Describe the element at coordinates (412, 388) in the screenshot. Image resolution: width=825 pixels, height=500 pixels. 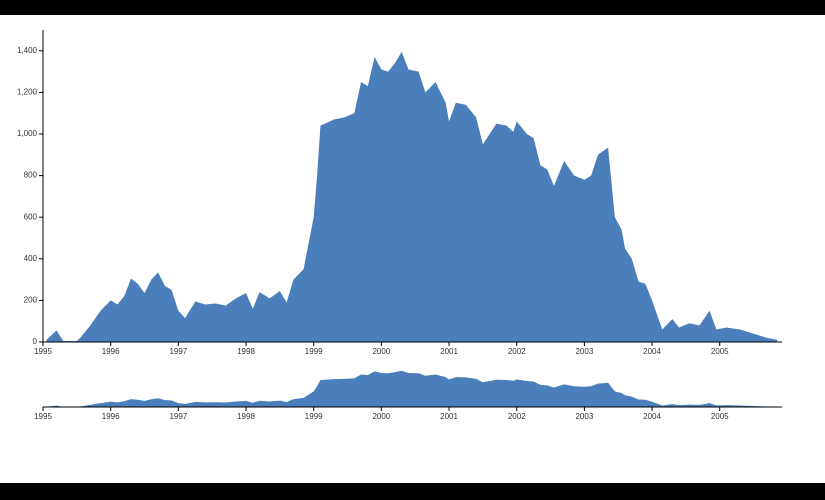
I see `context-area` at that location.